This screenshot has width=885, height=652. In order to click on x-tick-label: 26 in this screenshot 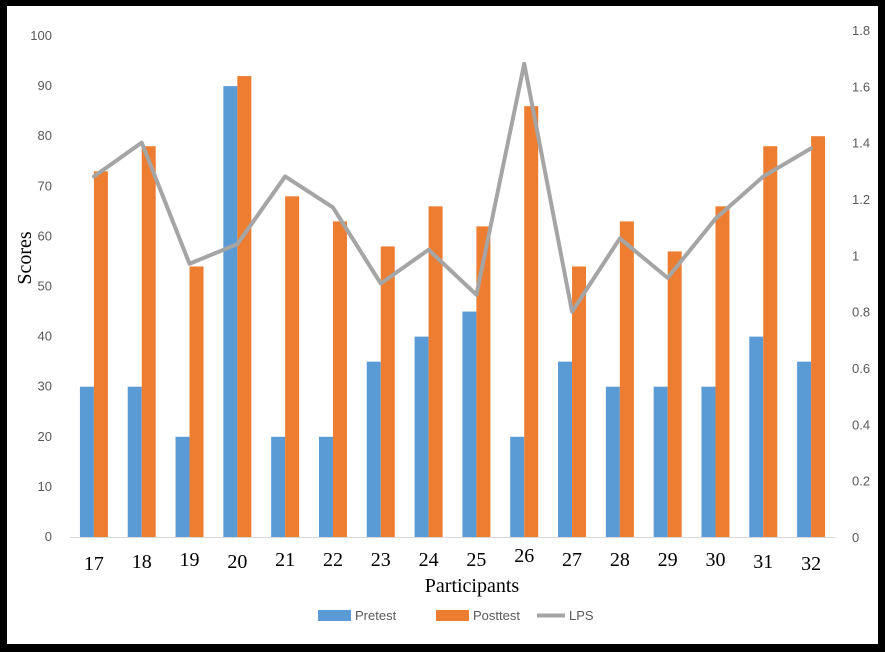, I will do `click(524, 556)`.